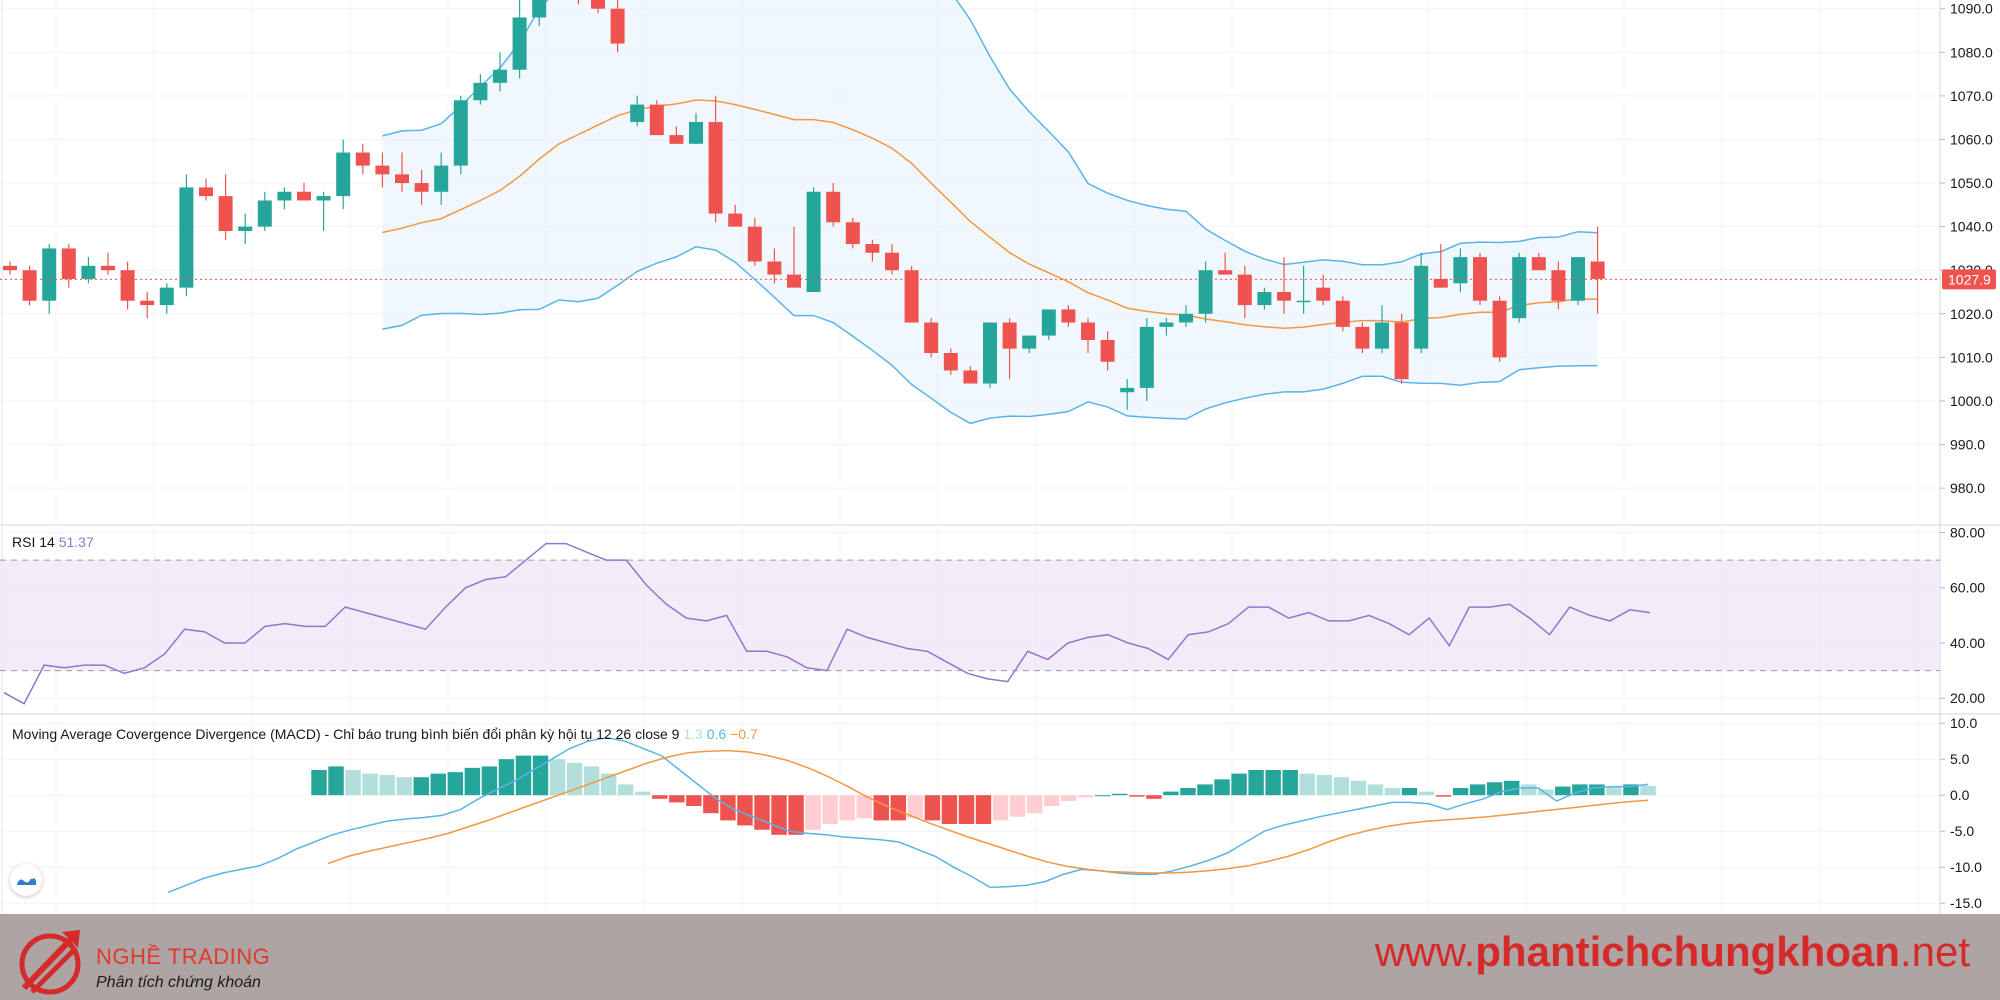 This screenshot has height=1000, width=2000. I want to click on macd-pane, so click(911, 815).